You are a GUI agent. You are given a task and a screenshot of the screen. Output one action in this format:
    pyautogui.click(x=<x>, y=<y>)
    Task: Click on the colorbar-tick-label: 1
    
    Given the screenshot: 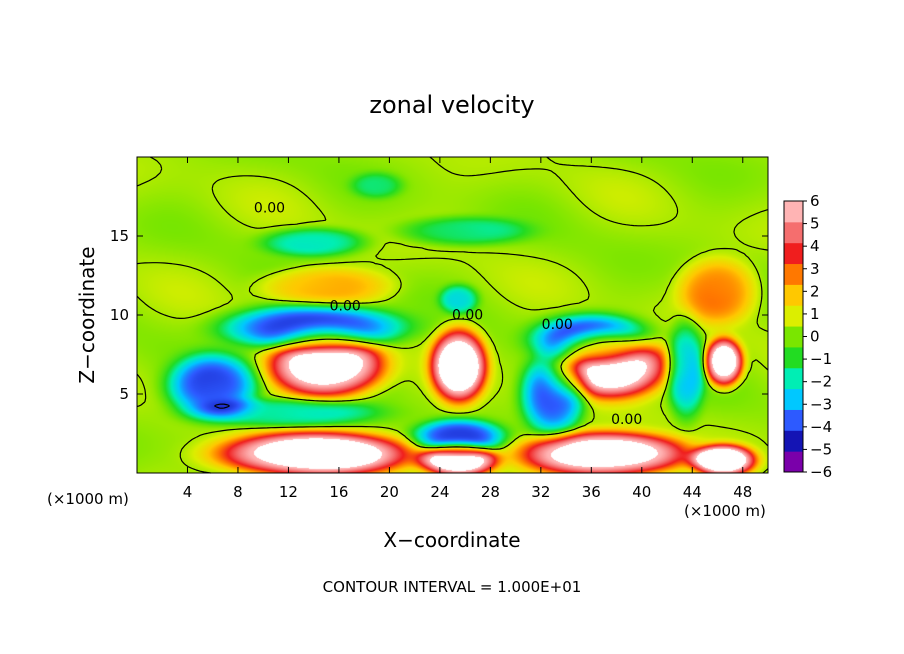 What is the action you would take?
    pyautogui.click(x=815, y=314)
    